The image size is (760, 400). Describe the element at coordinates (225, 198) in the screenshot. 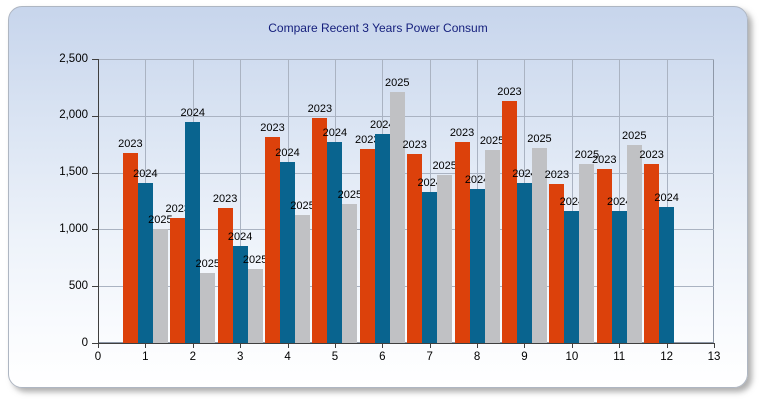

I see `bar-label-2023-month-3: 2023` at that location.